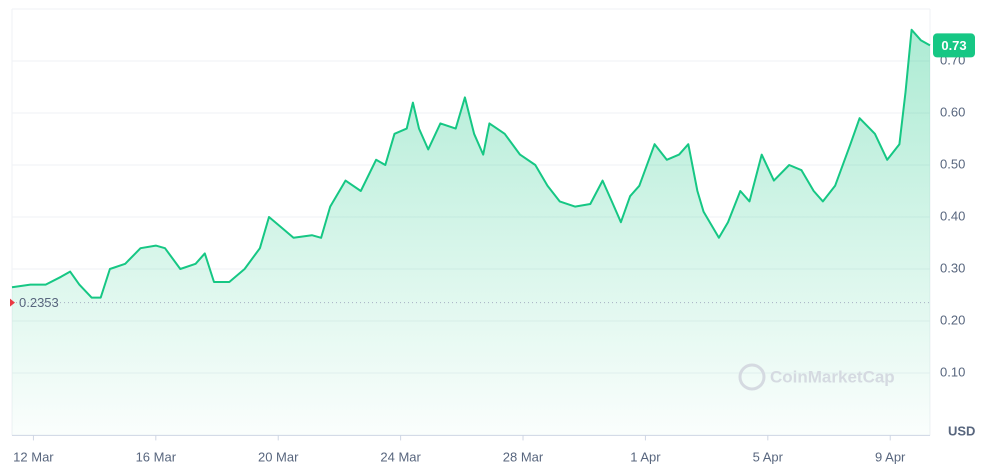  Describe the element at coordinates (156, 456) in the screenshot. I see `x-tick-label: 16 Mar` at that location.